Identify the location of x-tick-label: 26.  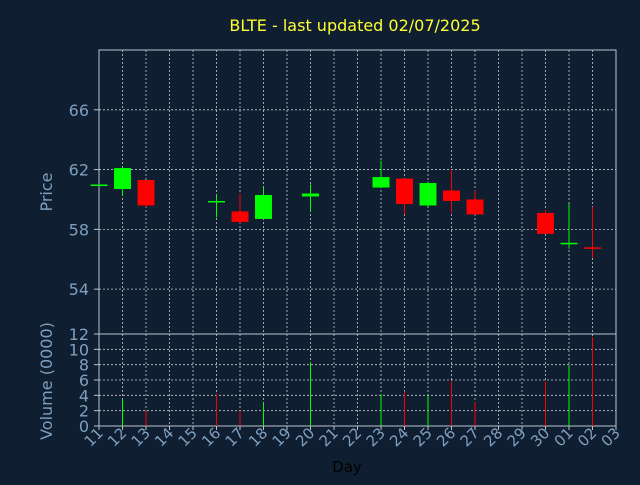
(446, 437).